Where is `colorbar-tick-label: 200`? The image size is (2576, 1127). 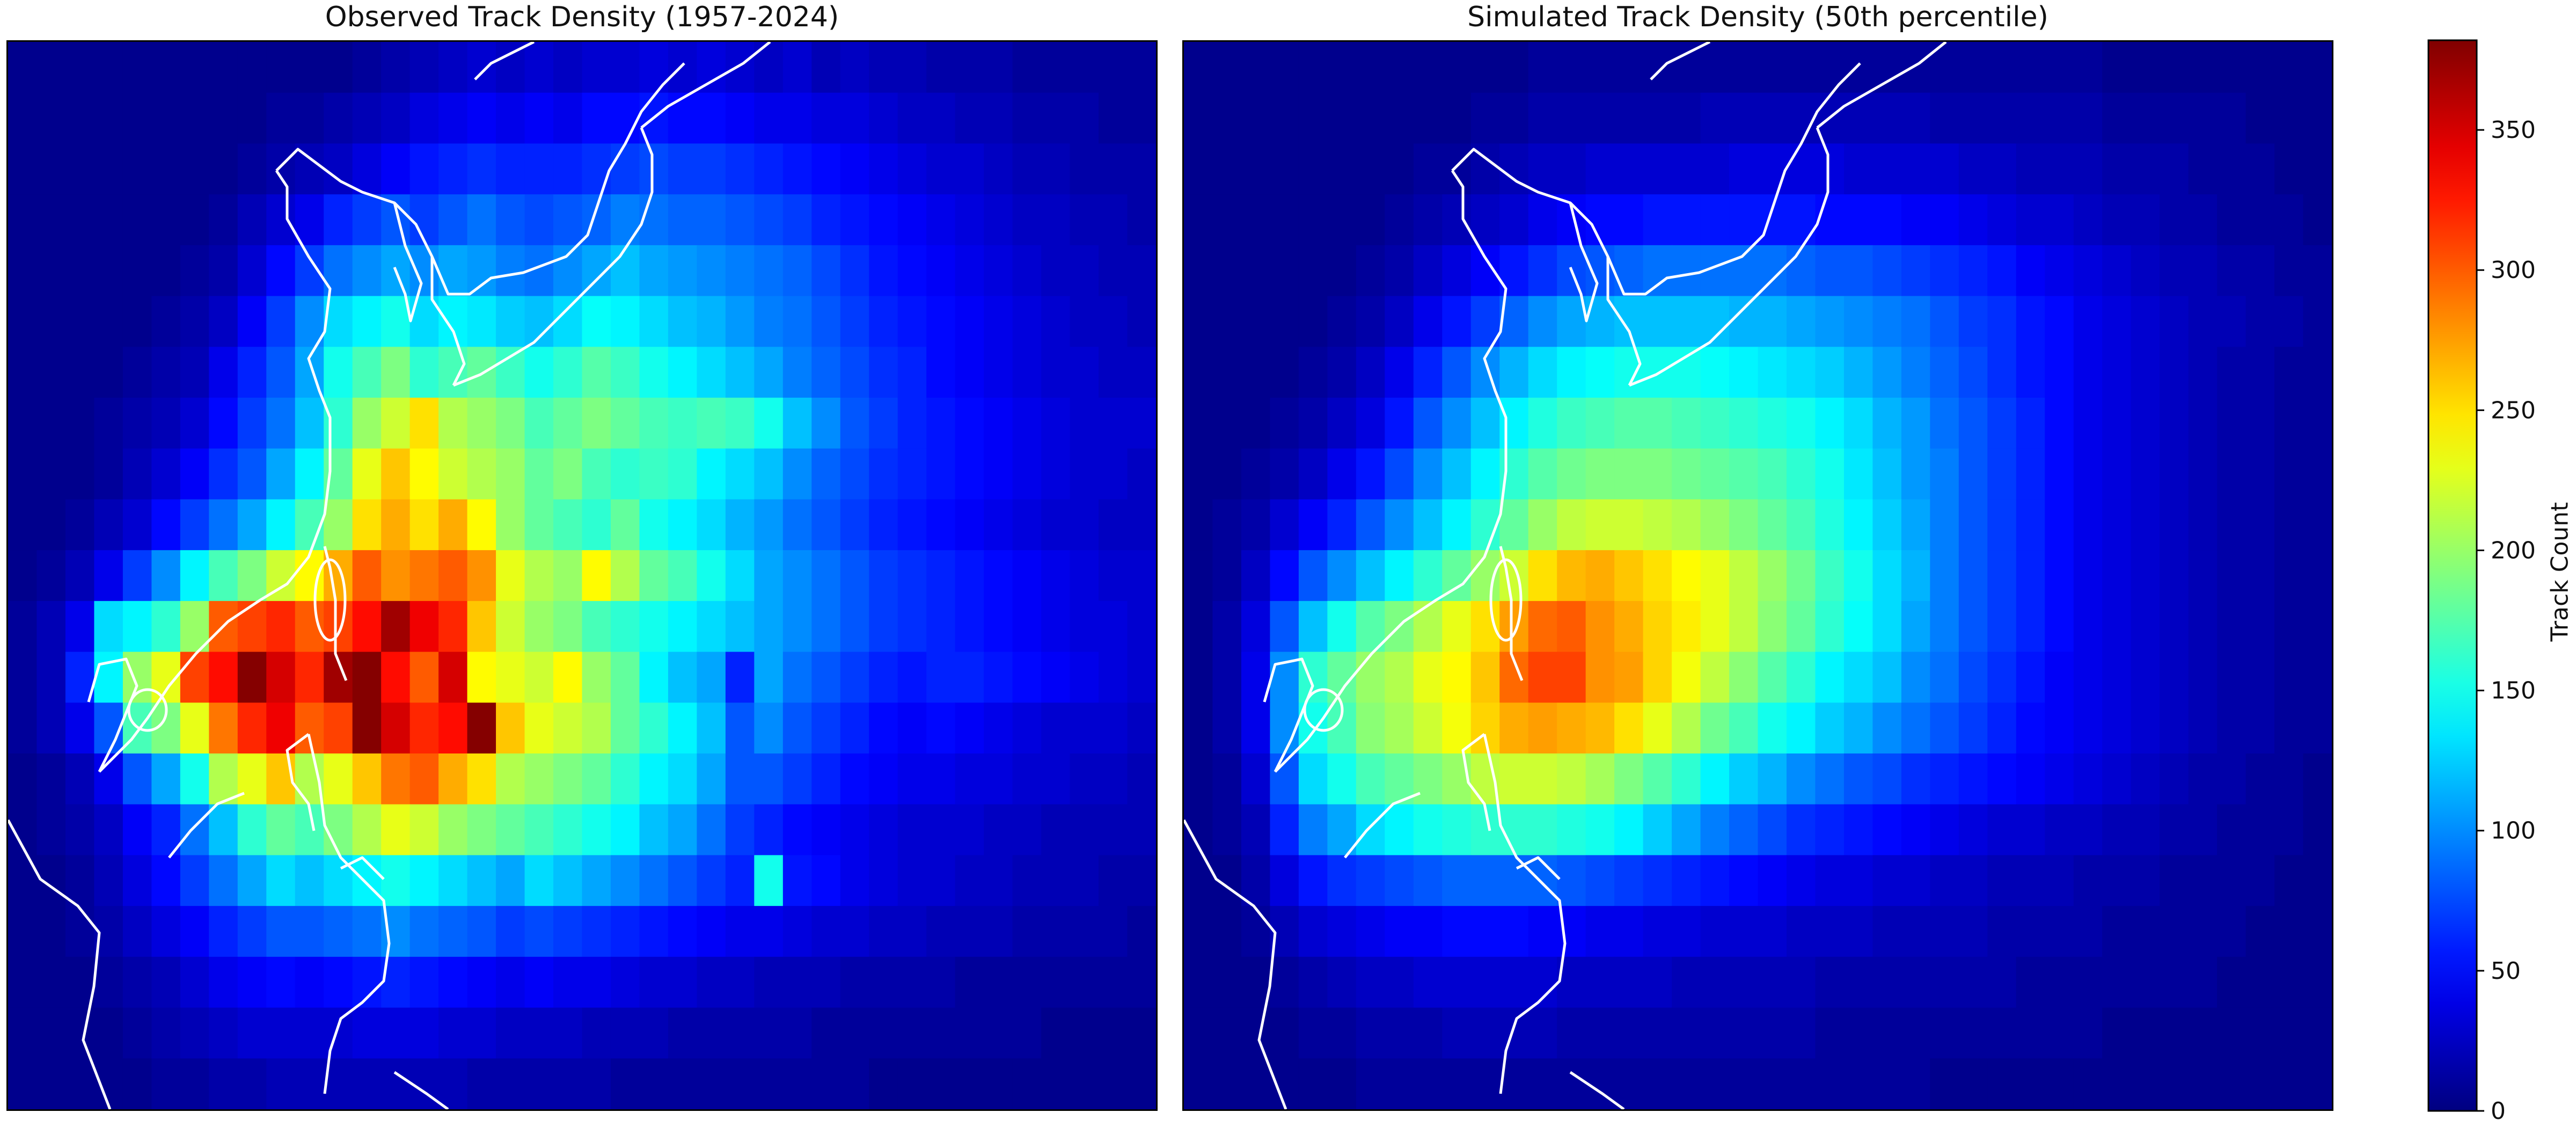 colorbar-tick-label: 200 is located at coordinates (2513, 550).